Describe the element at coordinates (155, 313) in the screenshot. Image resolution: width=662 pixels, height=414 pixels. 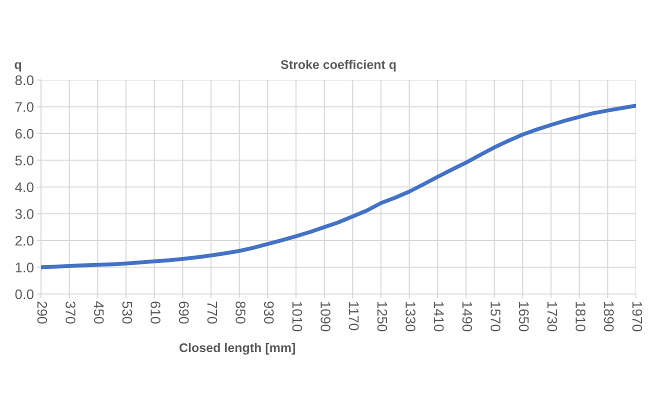
I see `x-tick-label: 610` at that location.